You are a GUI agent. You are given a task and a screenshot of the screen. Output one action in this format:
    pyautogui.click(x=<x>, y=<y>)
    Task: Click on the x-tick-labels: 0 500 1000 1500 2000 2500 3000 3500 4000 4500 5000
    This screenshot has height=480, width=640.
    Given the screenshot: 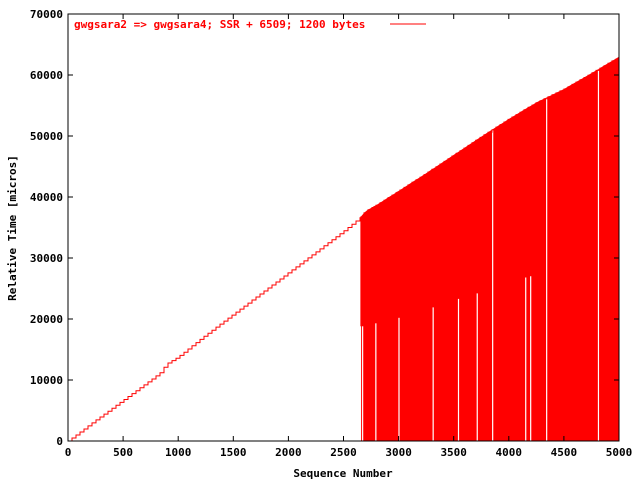 What is the action you would take?
    pyautogui.click(x=349, y=452)
    